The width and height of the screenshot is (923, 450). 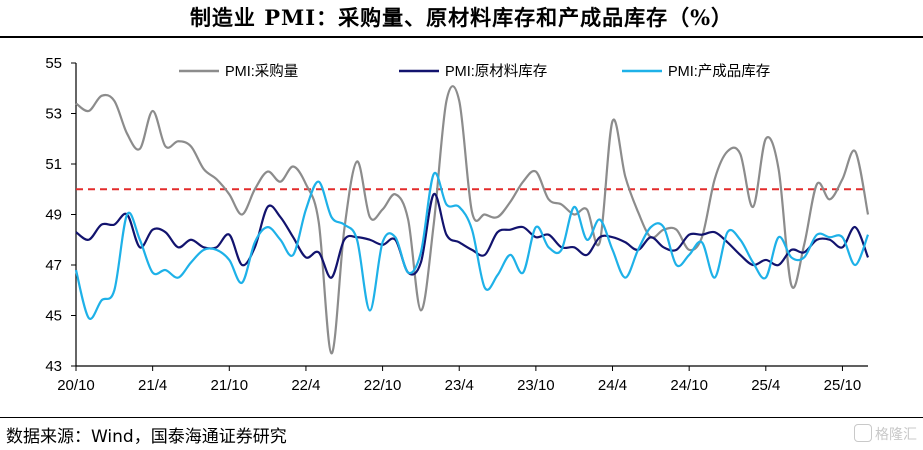 I want to click on legend-label: PMI:产成品库存, so click(x=719, y=71).